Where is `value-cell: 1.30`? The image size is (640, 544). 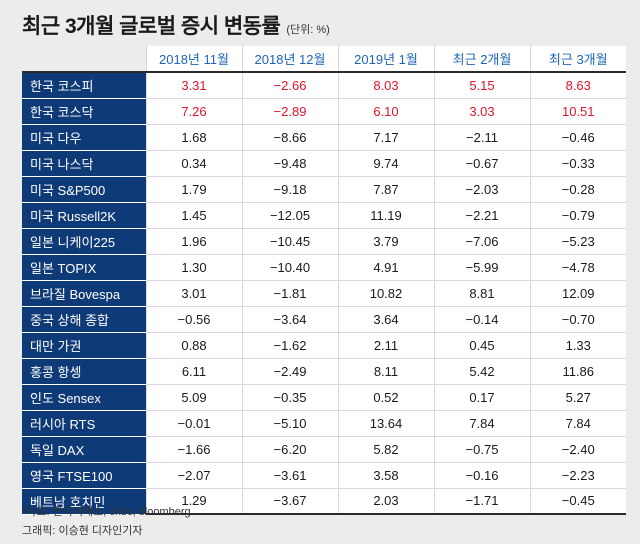 value-cell: 1.30 is located at coordinates (193, 267).